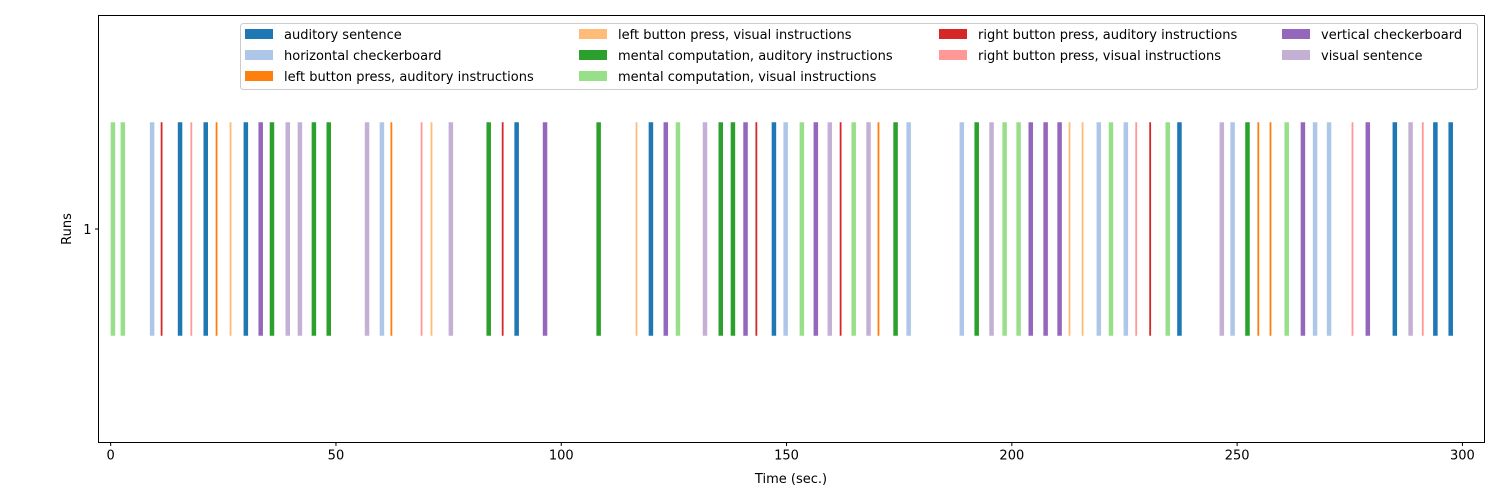 This screenshot has width=1500, height=500. Describe the element at coordinates (1391, 35) in the screenshot. I see `legend-label: vertical checkerboard` at that location.